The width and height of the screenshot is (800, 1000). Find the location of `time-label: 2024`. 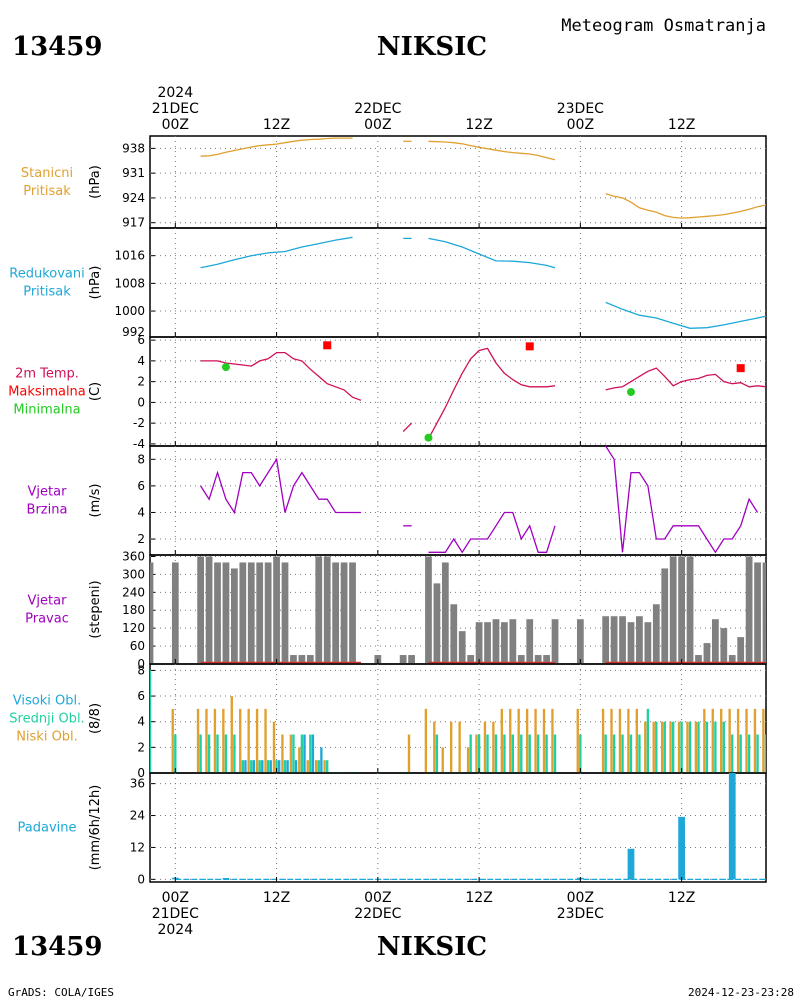

time-label: 2024 is located at coordinates (175, 93).